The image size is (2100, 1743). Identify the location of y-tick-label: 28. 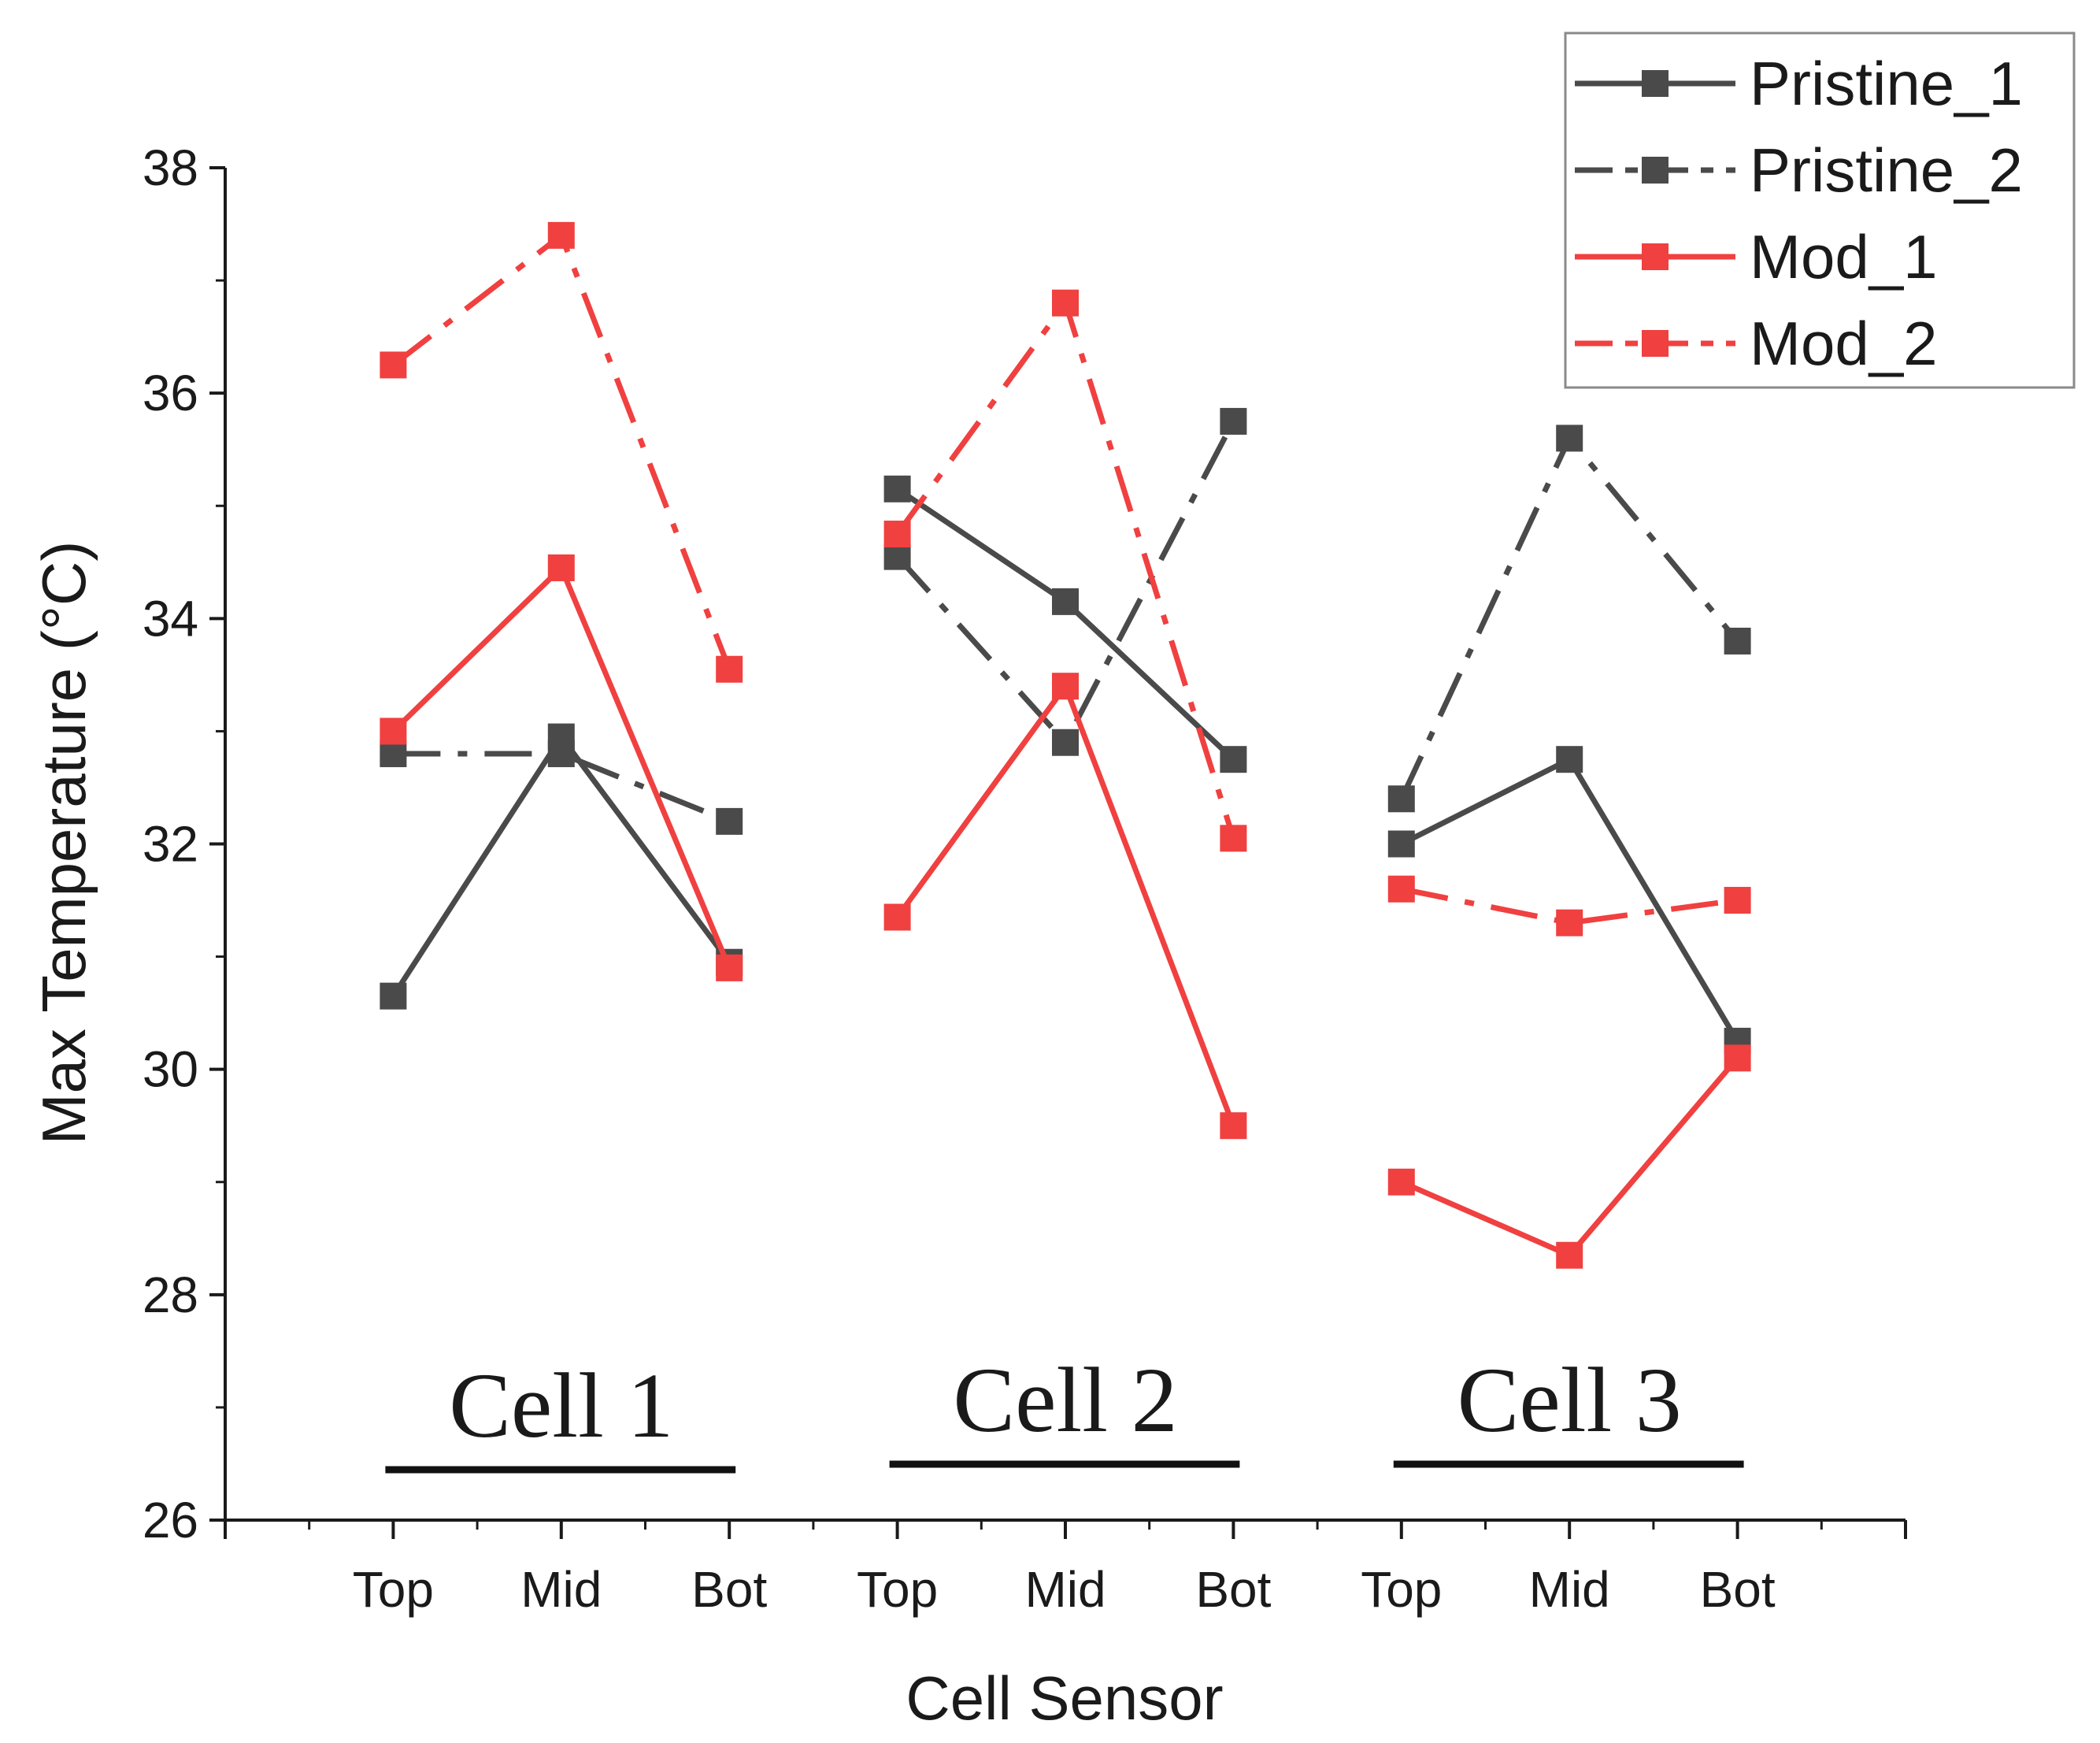
(170, 1294).